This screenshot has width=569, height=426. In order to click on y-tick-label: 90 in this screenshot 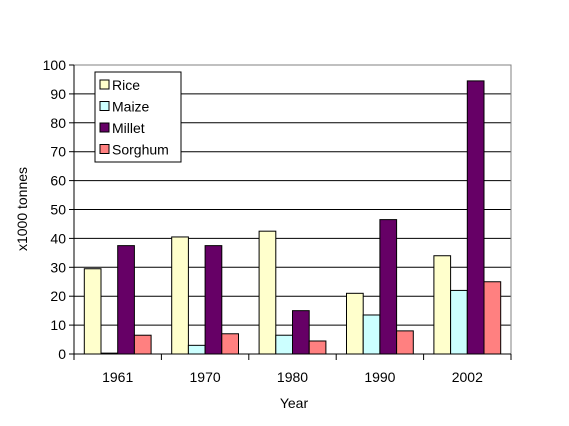, I will do `click(58, 94)`.